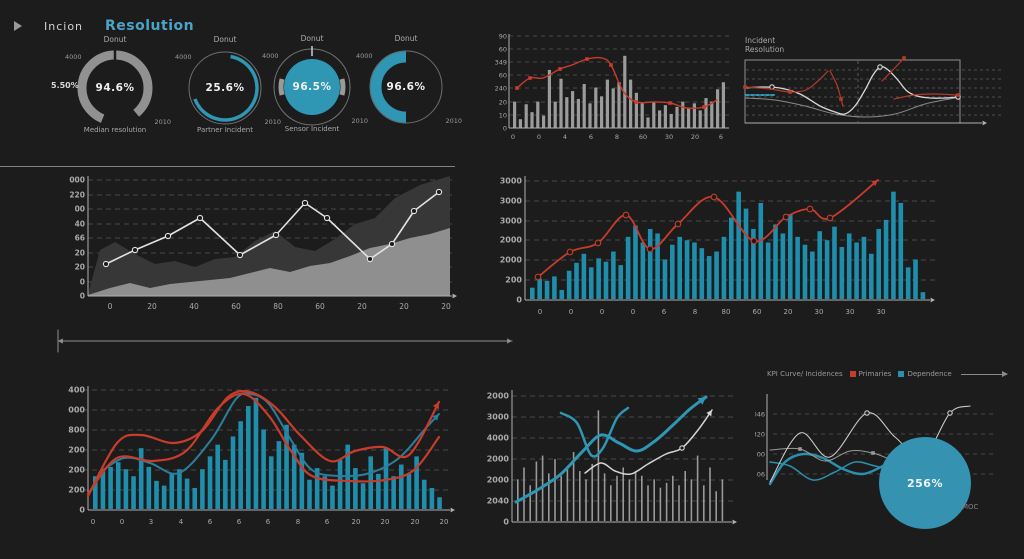 Image resolution: width=1024 pixels, height=559 pixels. I want to click on gauge-value: 25.6%, so click(225, 88).